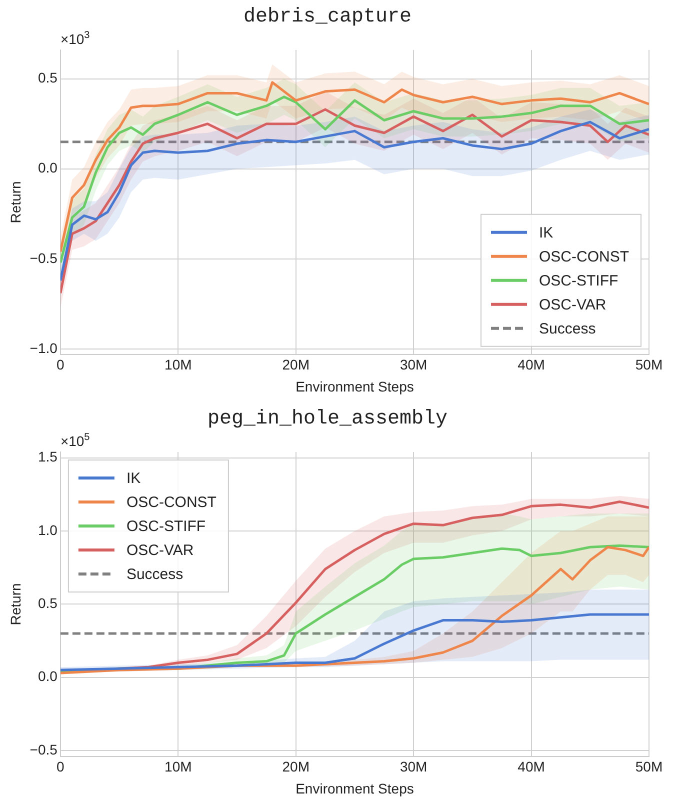 The image size is (689, 804). What do you see at coordinates (48, 456) in the screenshot?
I see `y-tick-label: 1.5` at bounding box center [48, 456].